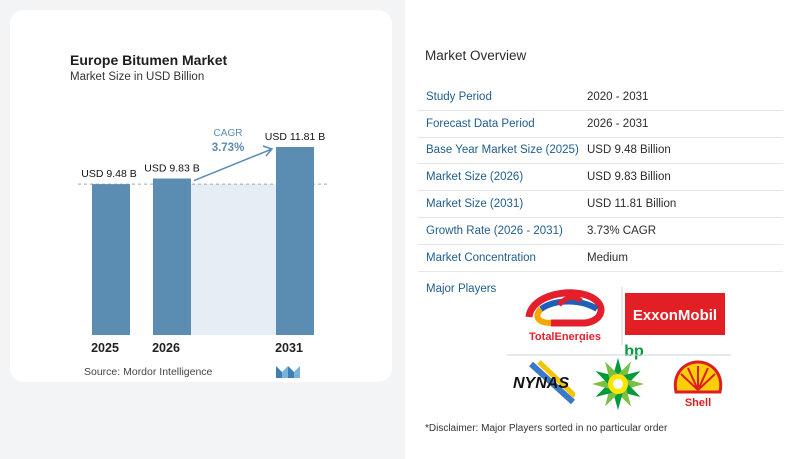 The image size is (800, 459). What do you see at coordinates (137, 77) in the screenshot?
I see `chart-subtitle: Market Size in USD Billion` at bounding box center [137, 77].